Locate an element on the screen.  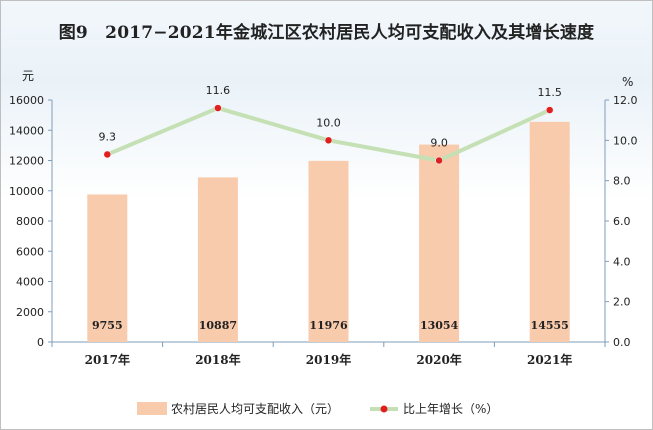
line-series: 9.3 11.6 10.0 9.0 11.5 is located at coordinates (330, 124).